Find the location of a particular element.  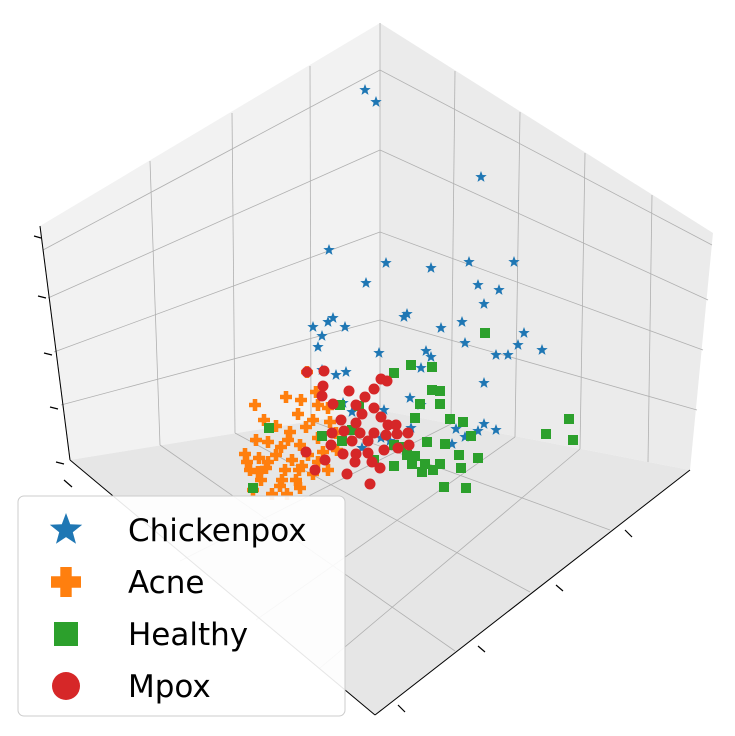

legend-marker-chickenpox is located at coordinates (66, 528).